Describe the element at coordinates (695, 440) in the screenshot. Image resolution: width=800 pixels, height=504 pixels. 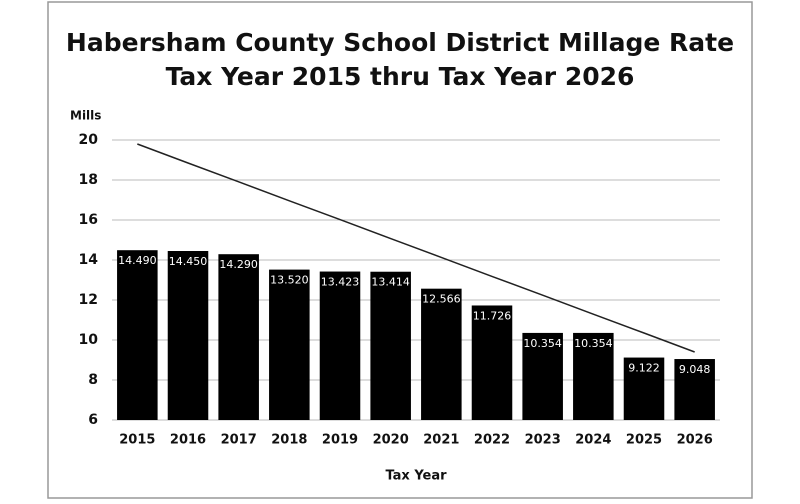
I see `x-tick-label: 2026` at that location.